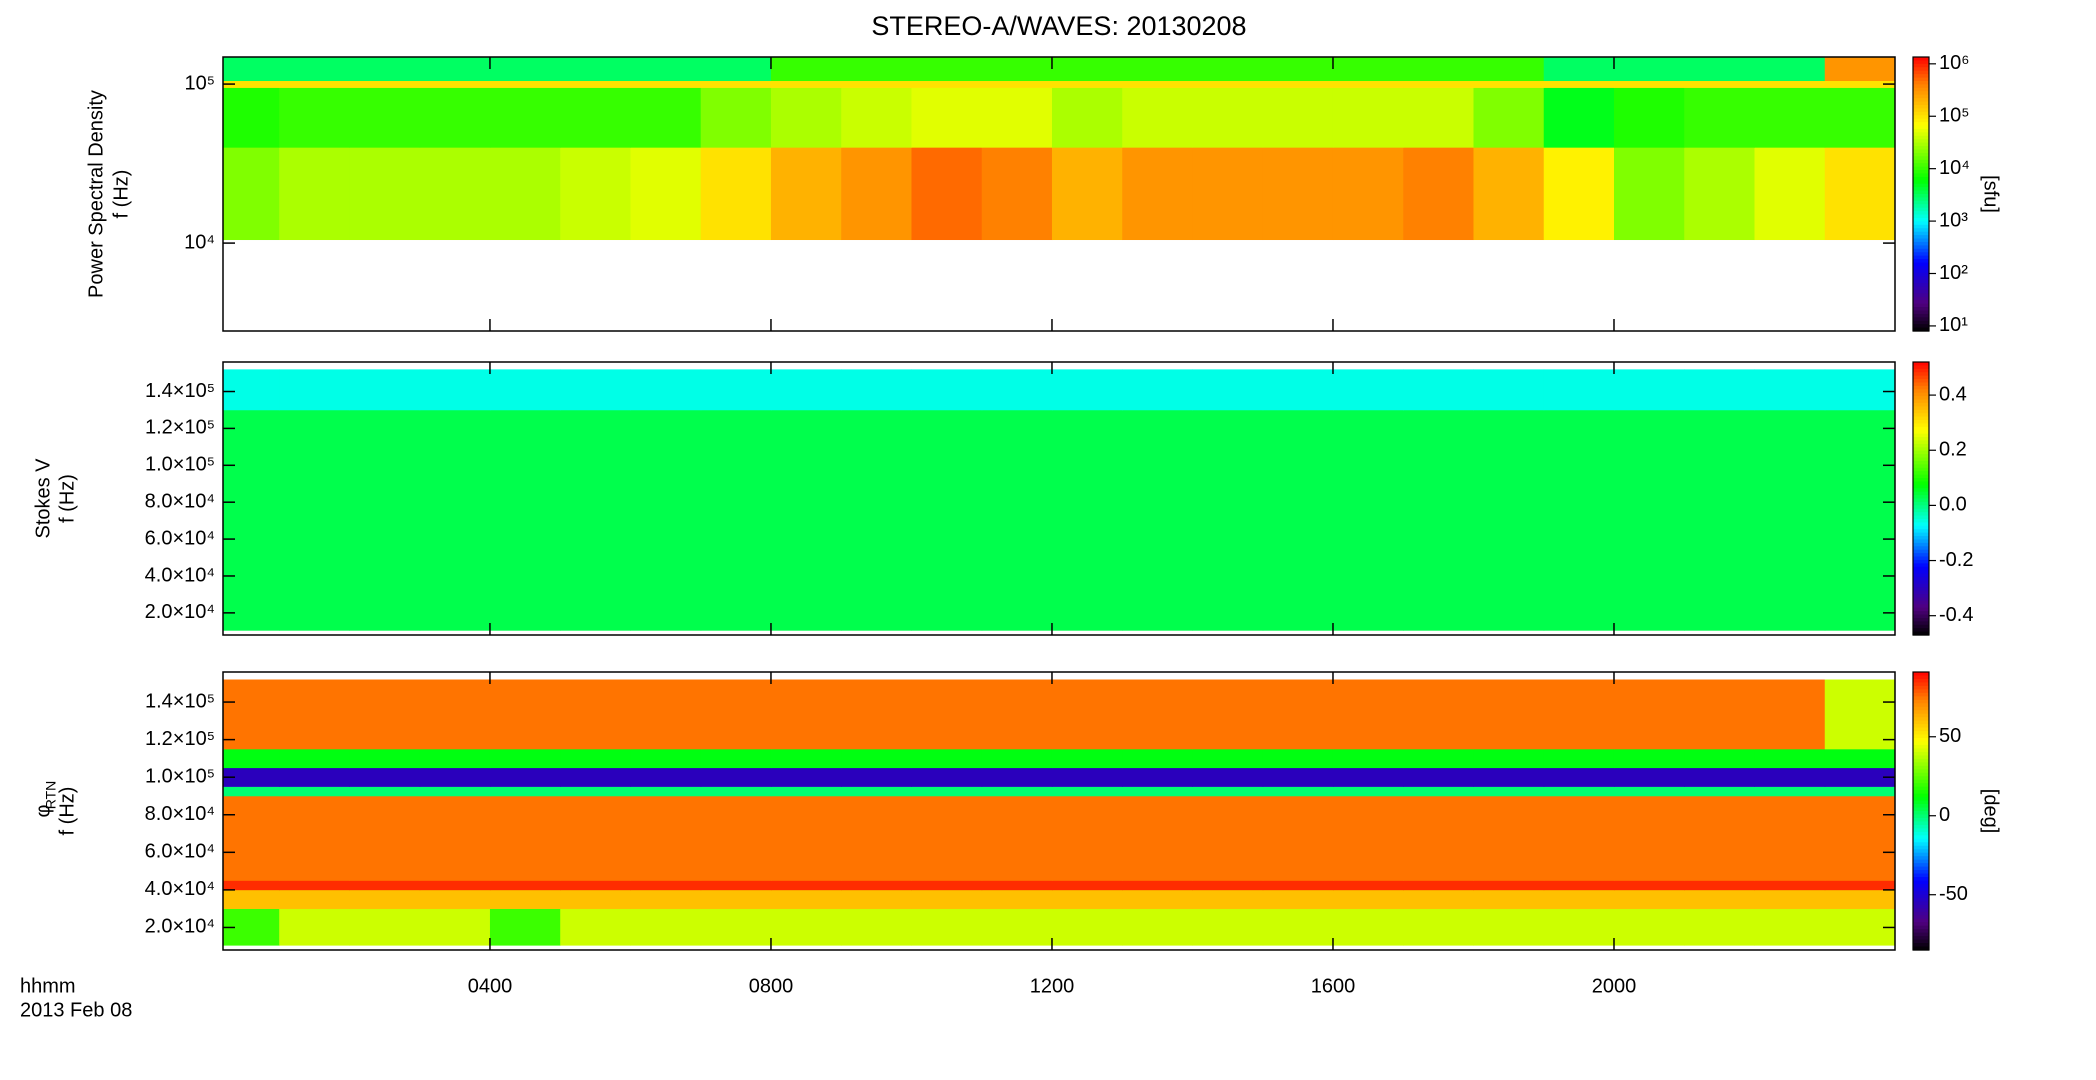  I want to click on y-tick-label: 8.0×10⁴, so click(180, 814).